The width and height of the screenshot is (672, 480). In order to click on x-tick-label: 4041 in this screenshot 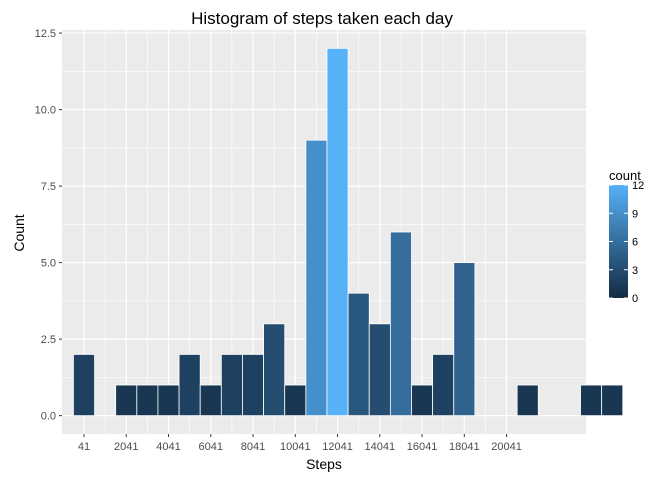, I will do `click(168, 447)`.